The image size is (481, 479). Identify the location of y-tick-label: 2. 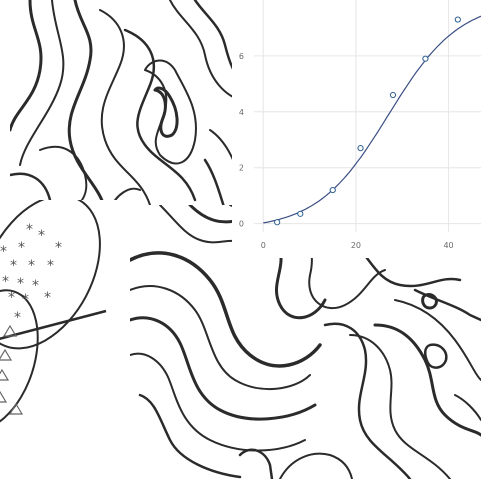
(241, 168).